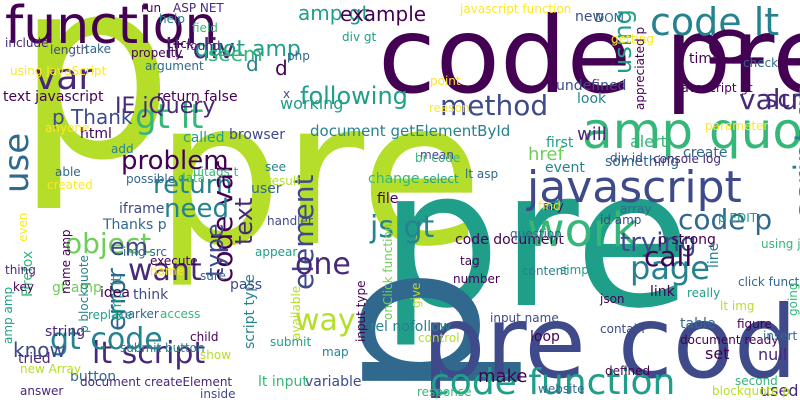 The image size is (800, 400). I want to click on word-70: variable, so click(333, 382).